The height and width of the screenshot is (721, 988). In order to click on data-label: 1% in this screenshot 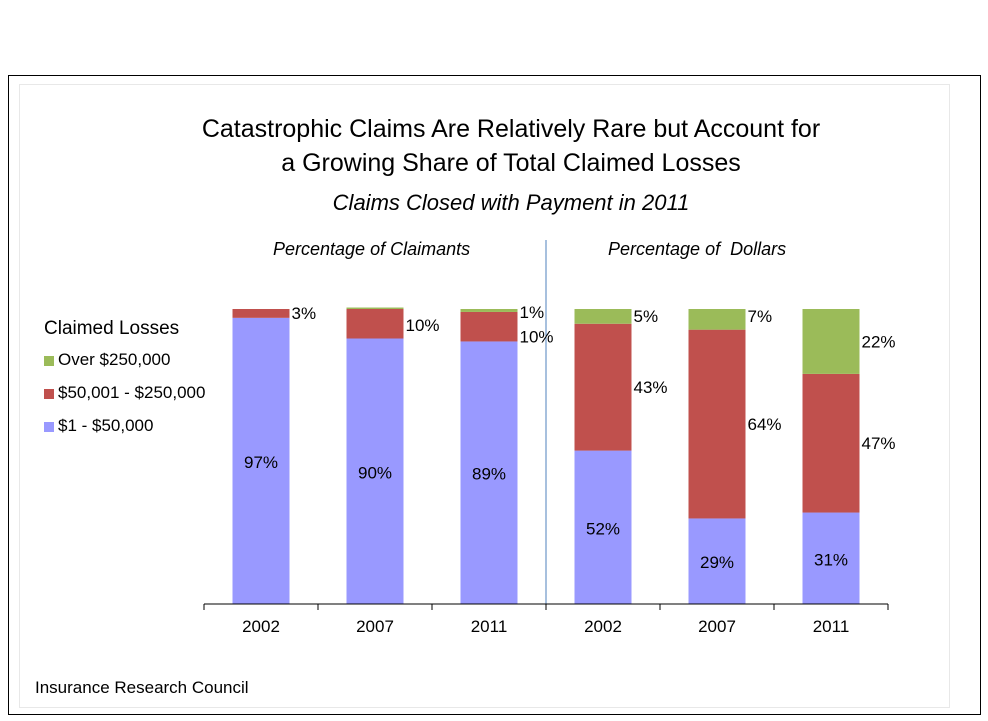, I will do `click(532, 312)`.